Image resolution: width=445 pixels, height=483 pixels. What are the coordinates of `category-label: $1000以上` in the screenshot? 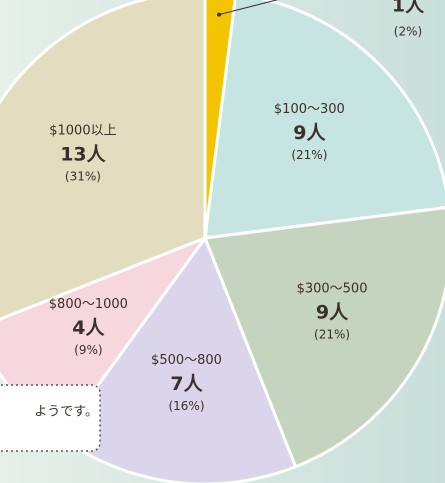 It's located at (82, 131).